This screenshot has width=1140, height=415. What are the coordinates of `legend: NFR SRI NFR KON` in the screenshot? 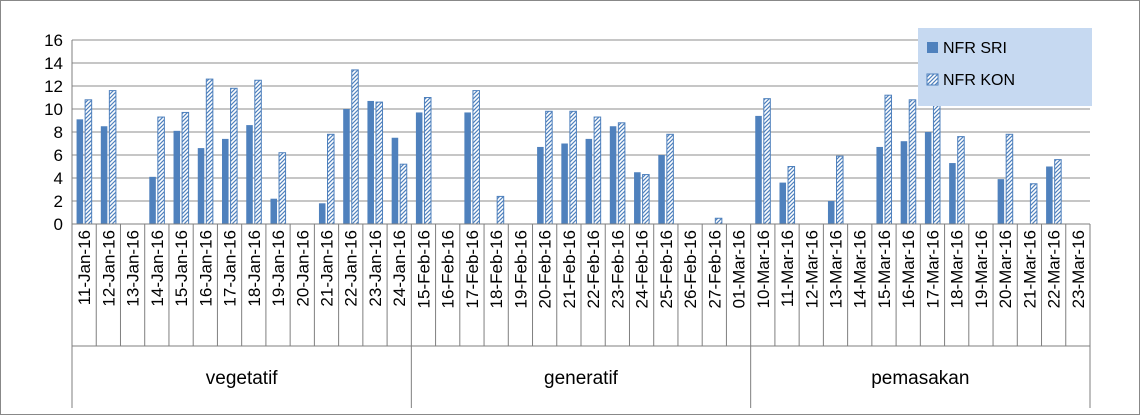 It's located at (1005, 67).